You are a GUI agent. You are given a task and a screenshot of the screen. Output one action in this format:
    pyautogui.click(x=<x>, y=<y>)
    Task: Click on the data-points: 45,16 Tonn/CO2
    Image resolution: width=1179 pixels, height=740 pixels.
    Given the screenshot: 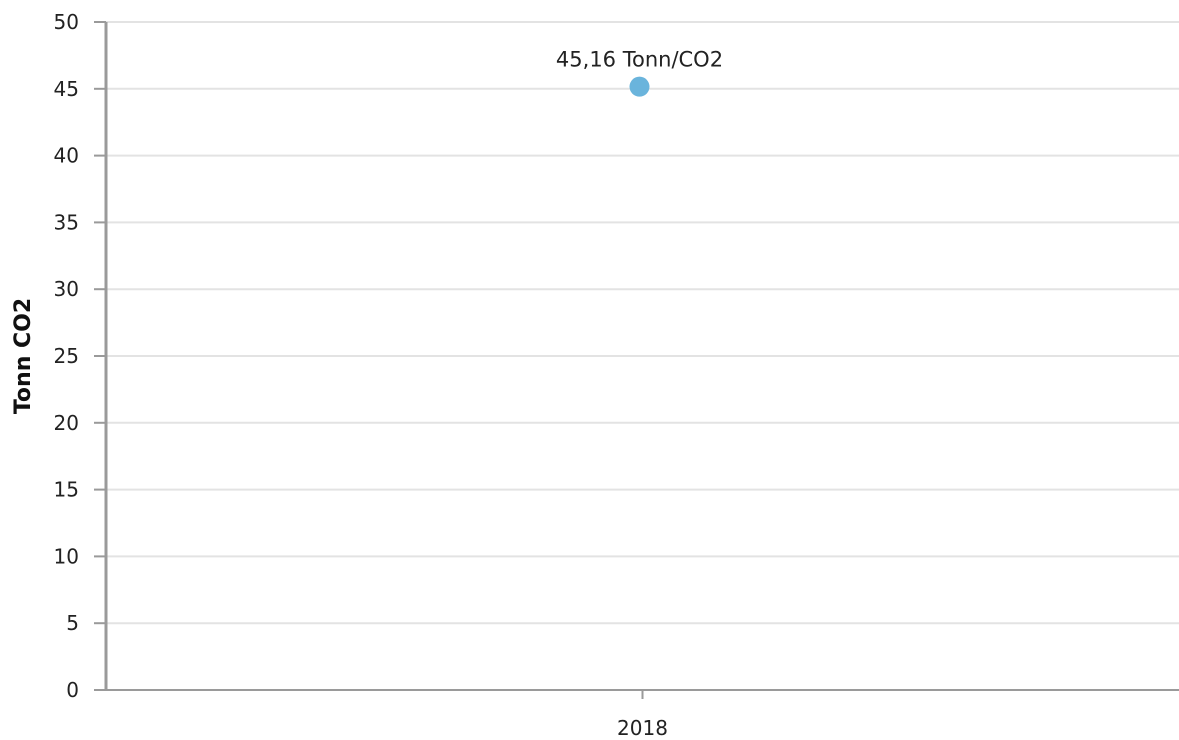 What is the action you would take?
    pyautogui.click(x=639, y=72)
    